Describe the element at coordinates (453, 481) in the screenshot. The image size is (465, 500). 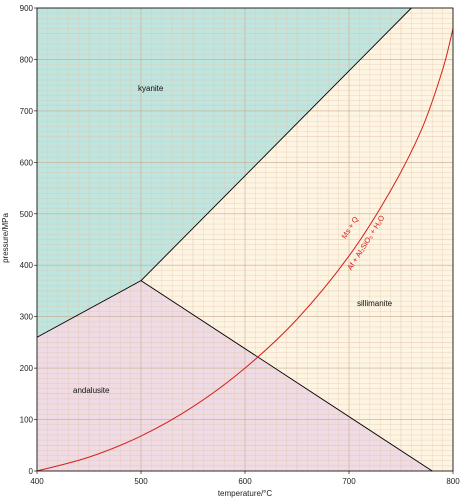
I see `x-tick-label: 800` at that location.